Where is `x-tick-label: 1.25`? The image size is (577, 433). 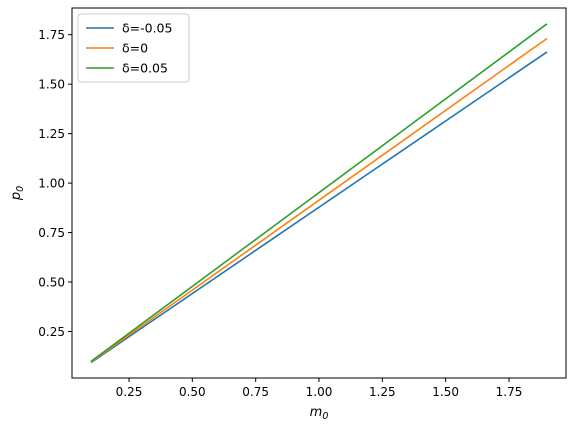
x-tick-label: 1.25 is located at coordinates (382, 392).